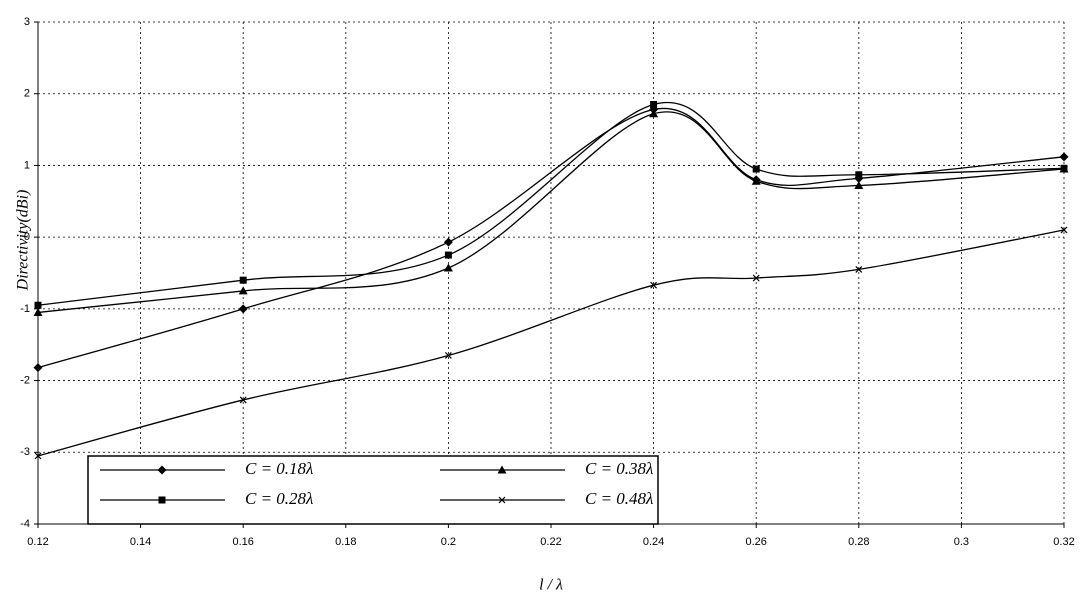 The image size is (1084, 596). Describe the element at coordinates (550, 542) in the screenshot. I see `x-tick-label: 0.22` at that location.